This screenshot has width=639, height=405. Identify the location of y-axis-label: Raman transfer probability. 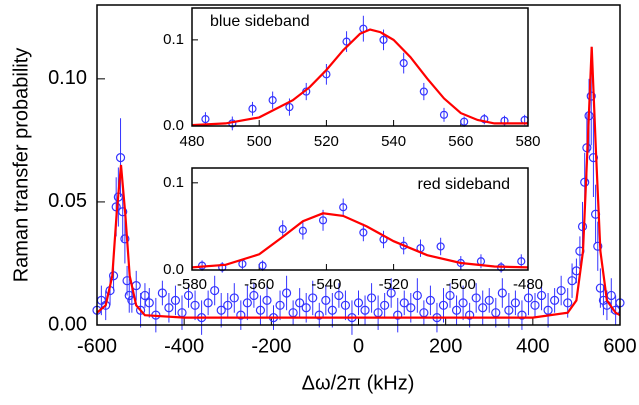
(21, 165).